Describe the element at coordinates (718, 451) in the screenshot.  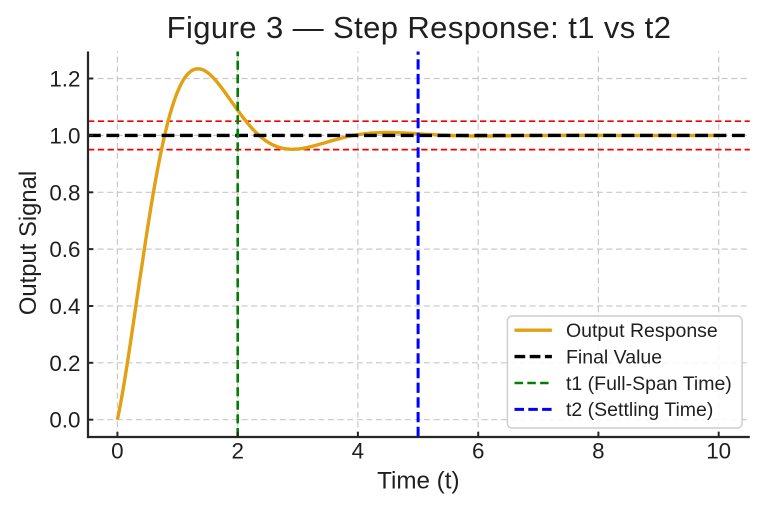
I see `svg-text: 10` at that location.